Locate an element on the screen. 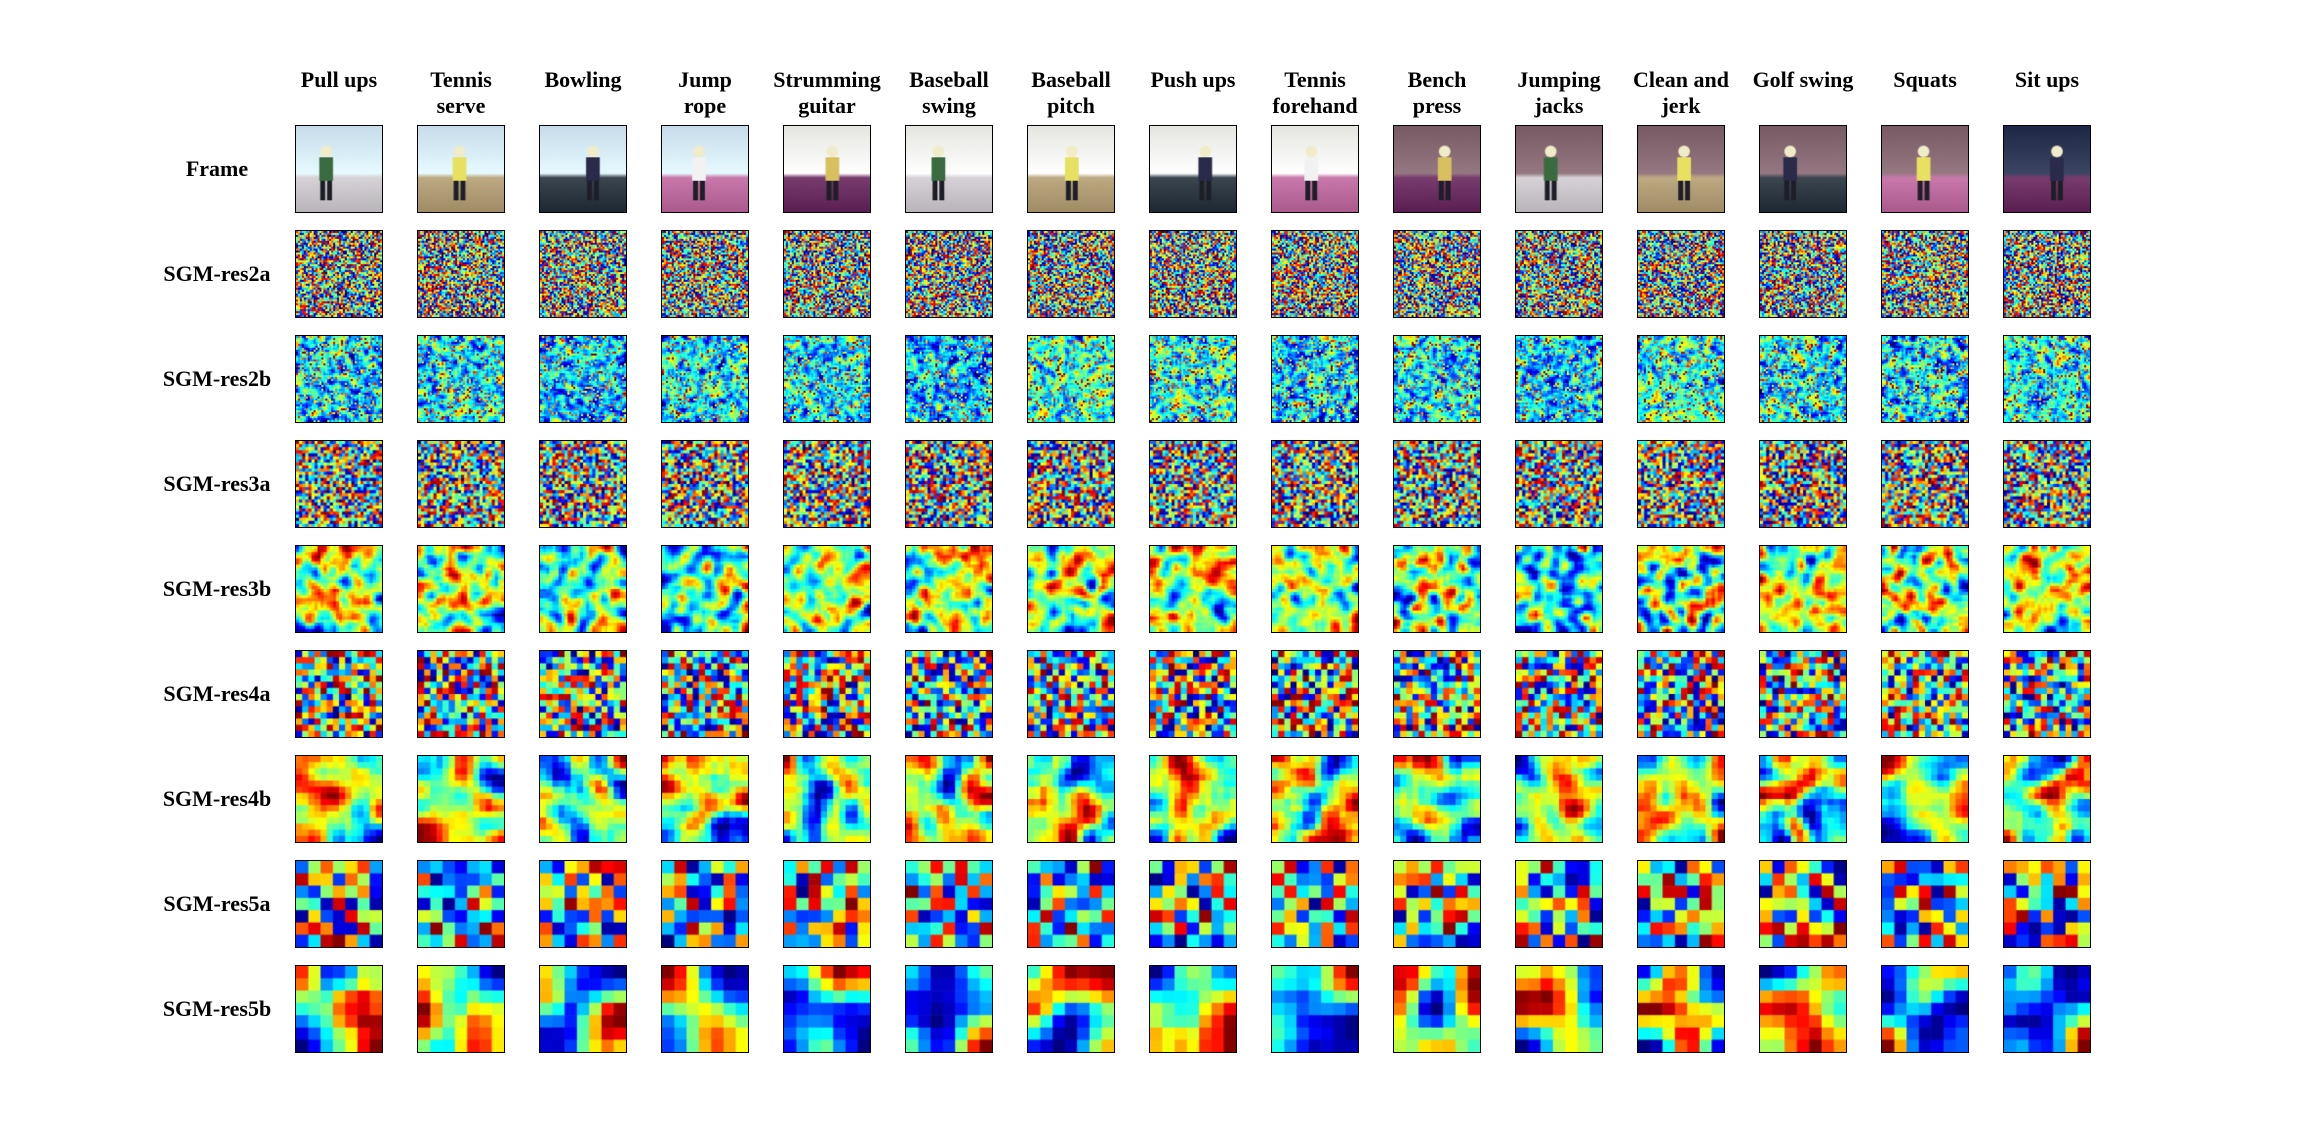 The width and height of the screenshot is (2304, 1146). column-header: Baseball swing is located at coordinates (949, 93).